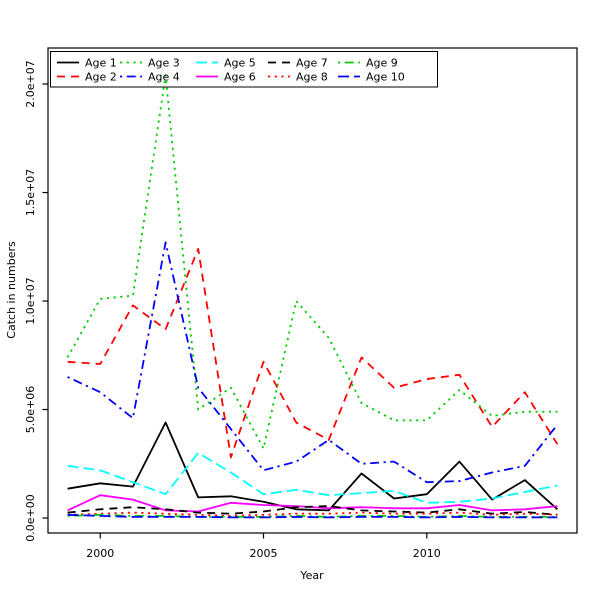 The height and width of the screenshot is (600, 600). Describe the element at coordinates (164, 63) in the screenshot. I see `legend-label-age-3: Age 3` at that location.